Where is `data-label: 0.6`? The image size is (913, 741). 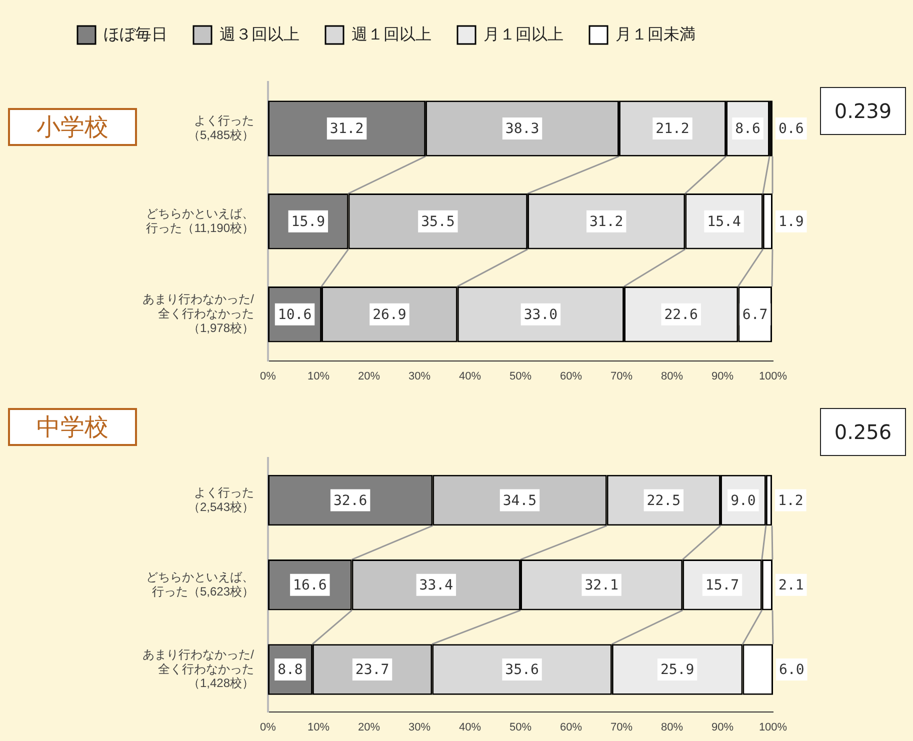
data-label: 0.6 is located at coordinates (791, 129).